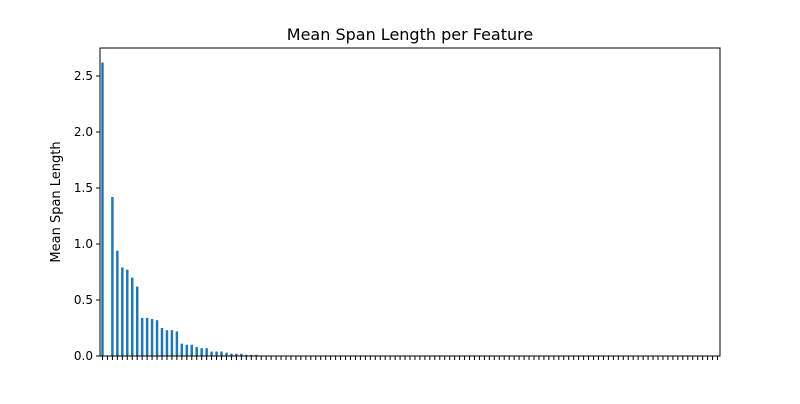  Describe the element at coordinates (87, 216) in the screenshot. I see `y-ticks-group: 0.0 0.5 1.0 1.5 2.0 2.5` at that location.